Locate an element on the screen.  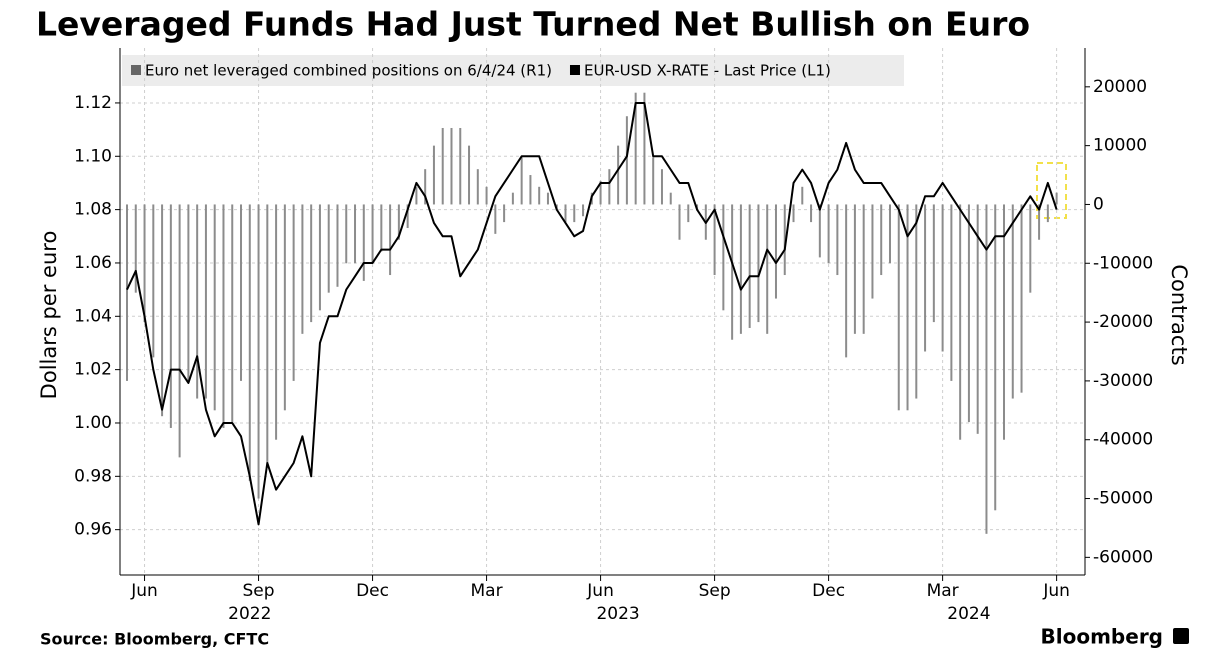
logo-icon is located at coordinates (1181, 636).